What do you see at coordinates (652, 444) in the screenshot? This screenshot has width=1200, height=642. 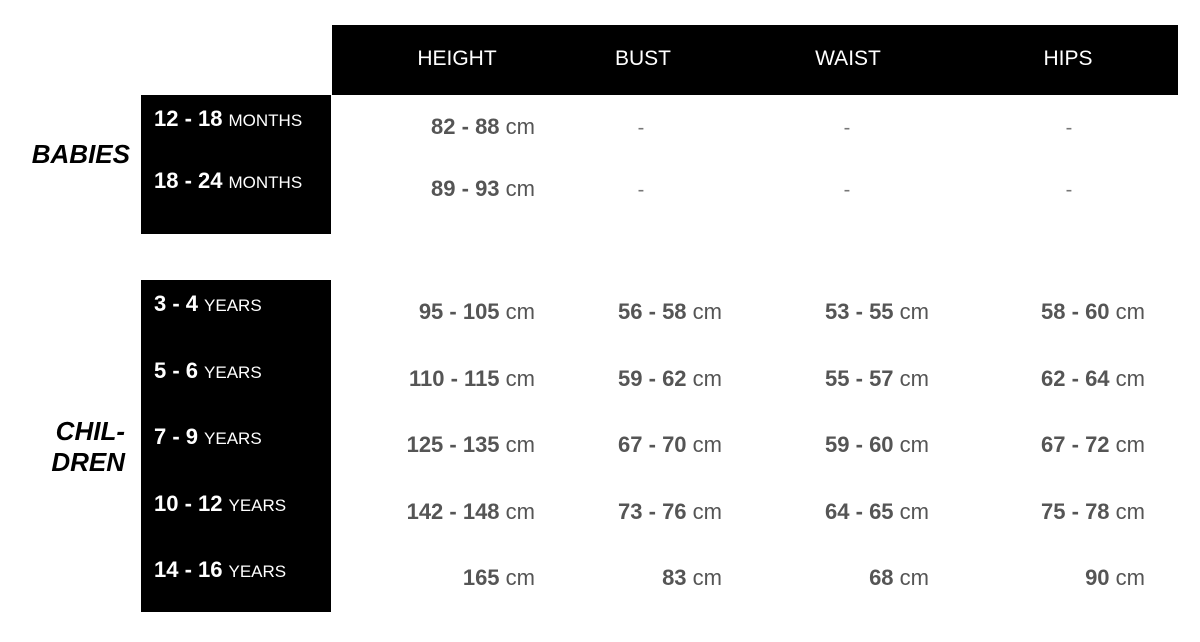 I see `measurement-value: 67 - 70` at bounding box center [652, 444].